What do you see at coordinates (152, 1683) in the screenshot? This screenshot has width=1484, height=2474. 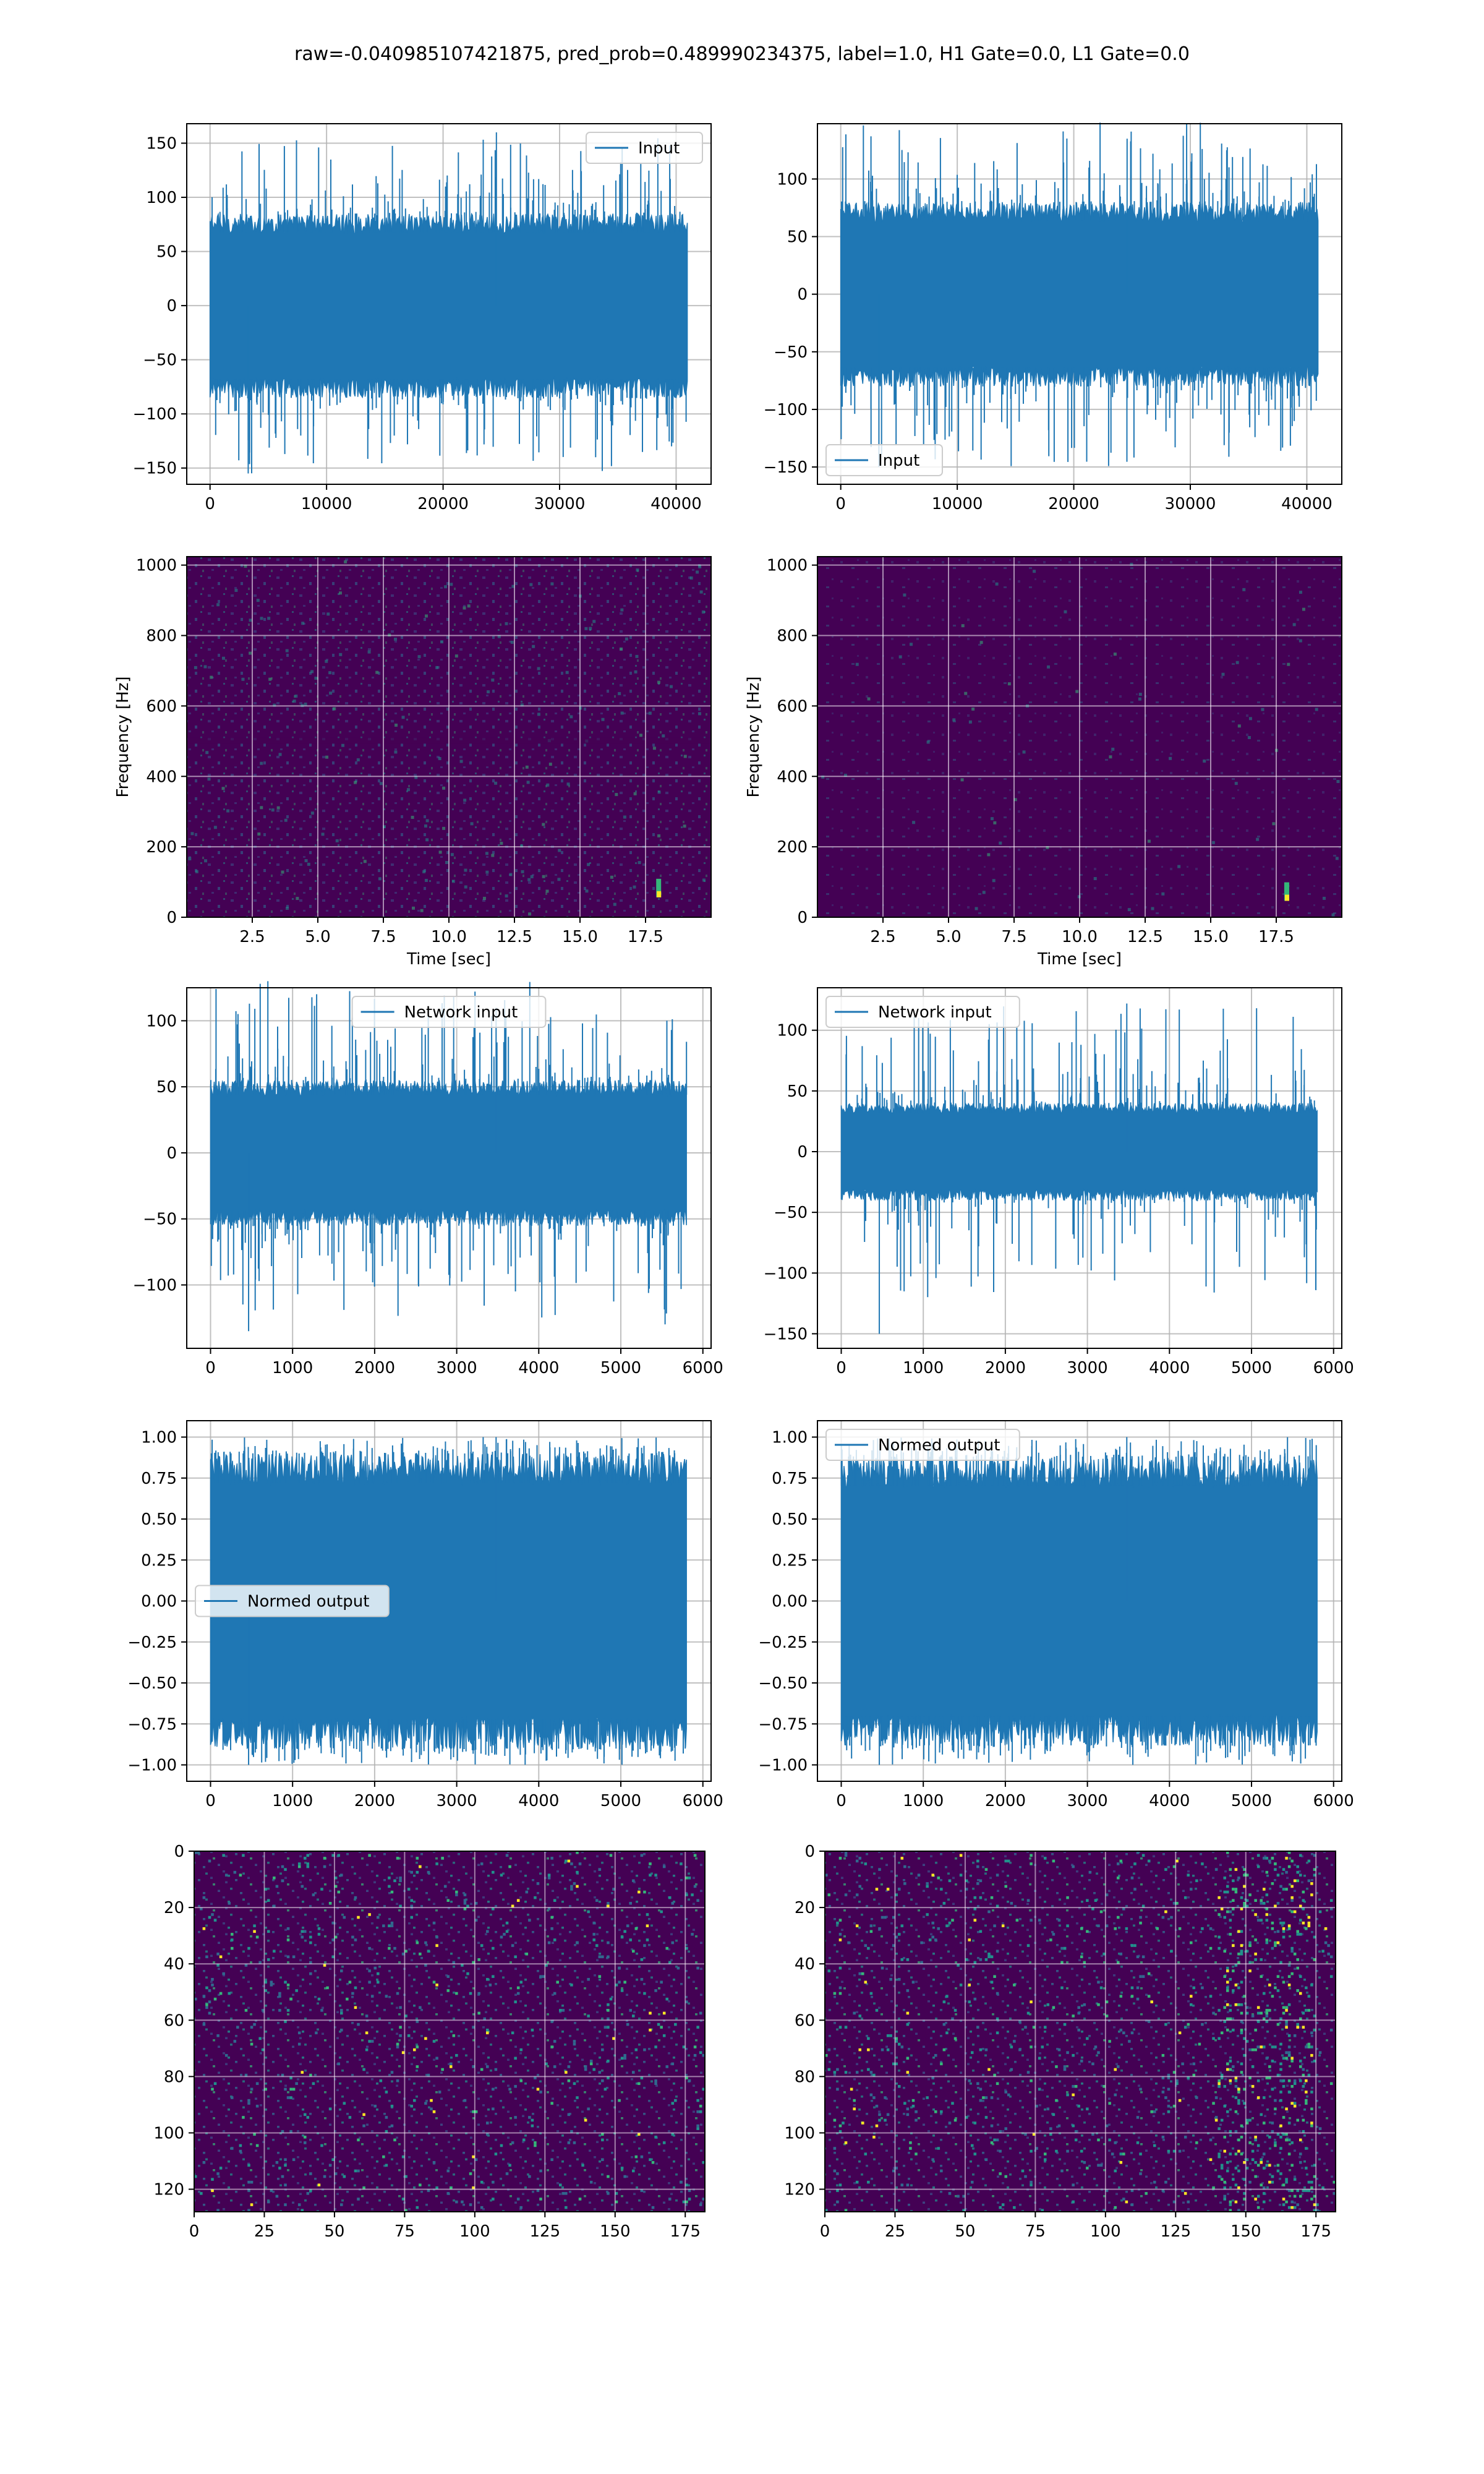 I see `y-tick-label: −0.50` at bounding box center [152, 1683].